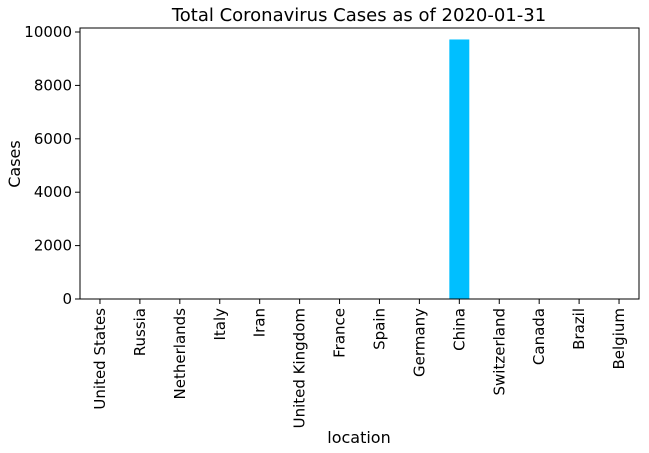 This screenshot has width=649, height=453. What do you see at coordinates (358, 15) in the screenshot?
I see `chart-title: Total Coronavirus Cases as of 2020-01-31` at bounding box center [358, 15].